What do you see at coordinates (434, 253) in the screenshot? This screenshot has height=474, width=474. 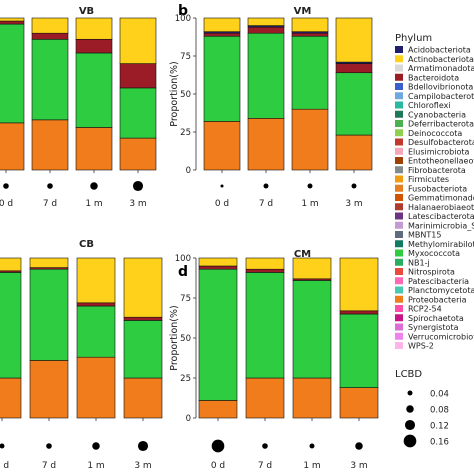 I see `legend-label: Myxococcota` at bounding box center [434, 253].